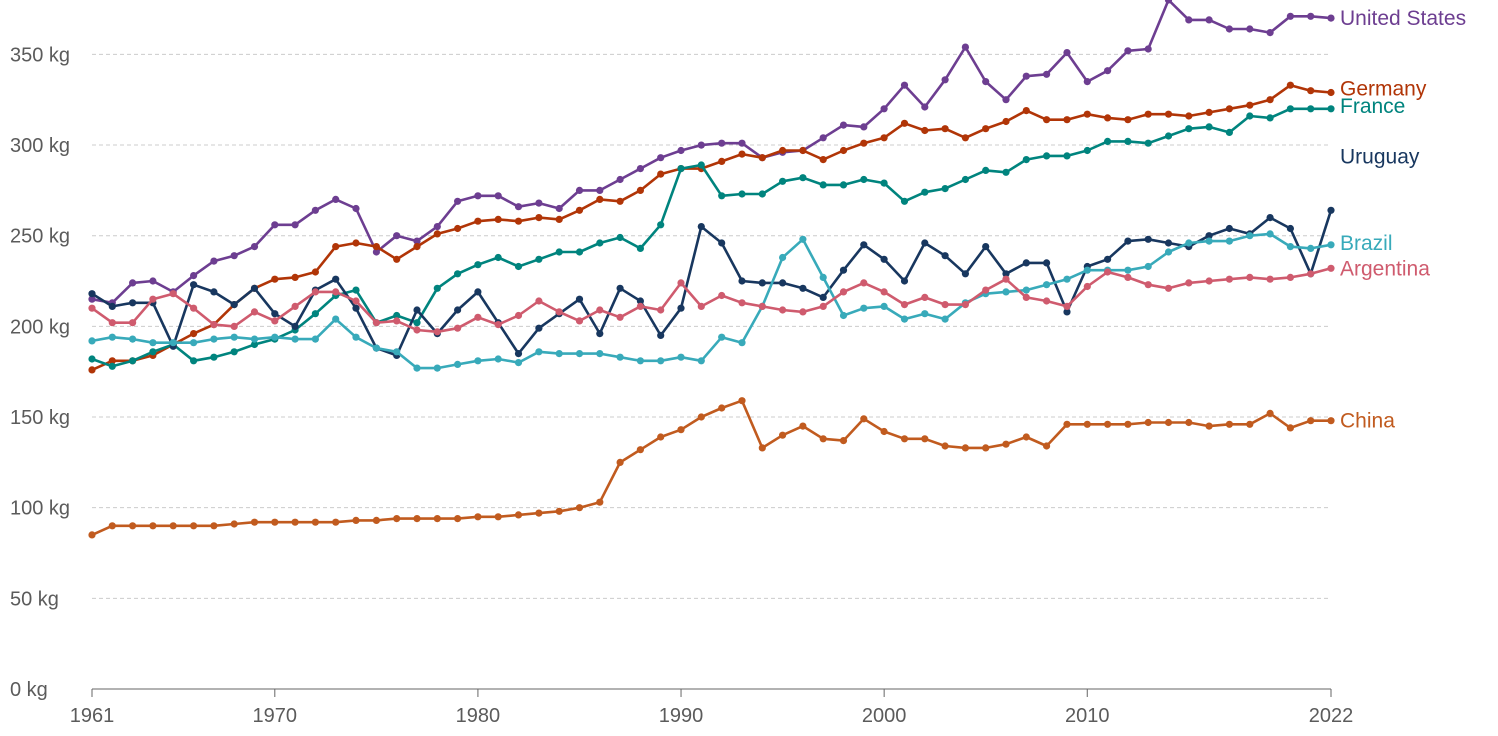 The width and height of the screenshot is (1498, 736). Describe the element at coordinates (711, 707) in the screenshot. I see `x-axis: 1961 1970 1980 1990 2000 2010 2022` at that location.